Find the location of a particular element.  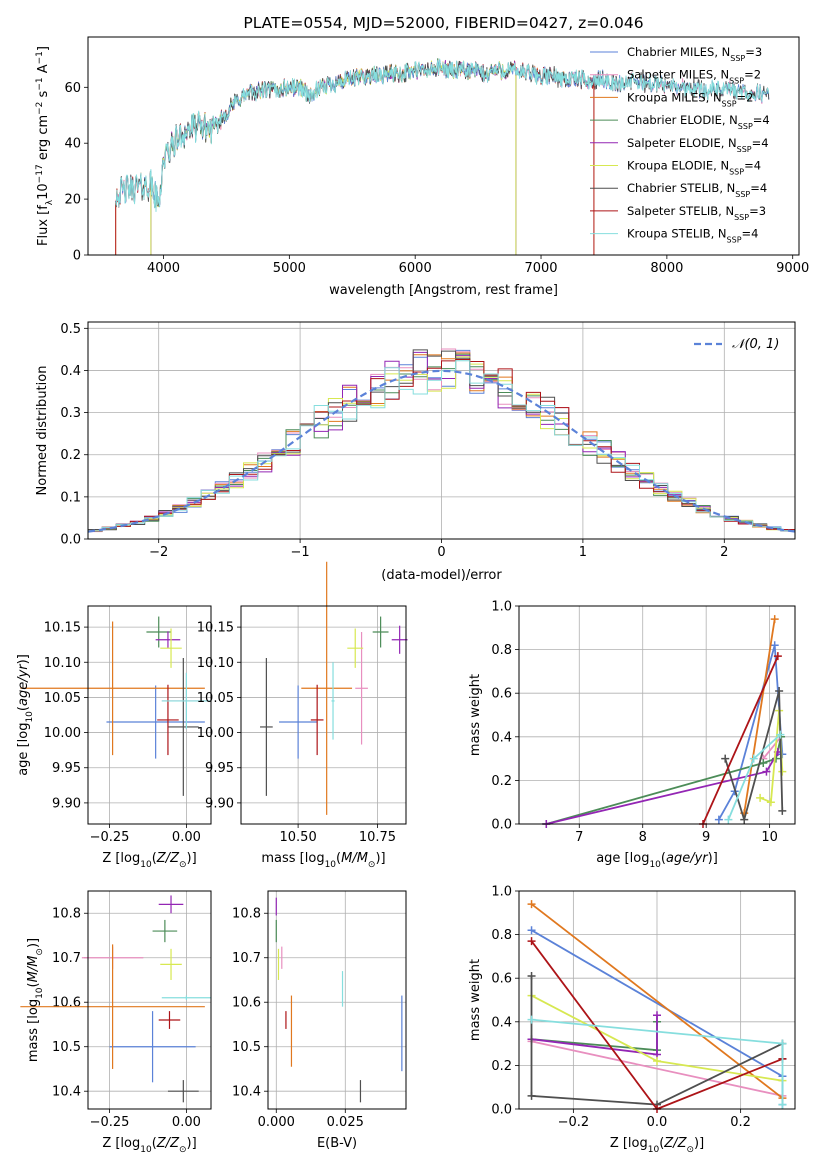

y-tick-label: 10.15 is located at coordinates (62, 628).